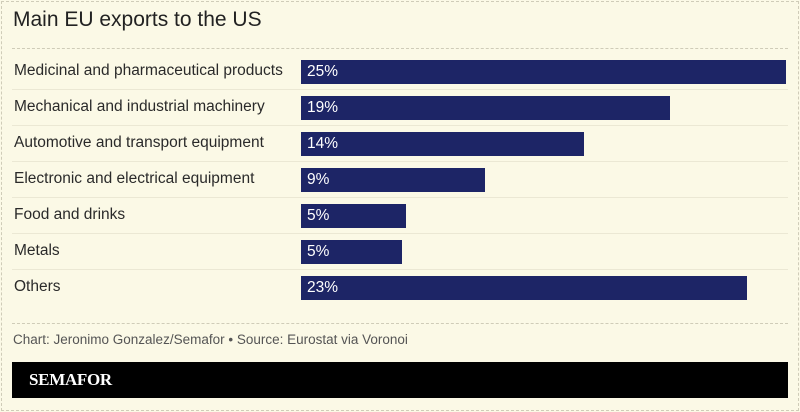  Describe the element at coordinates (323, 71) in the screenshot. I see `data-label: 25%` at that location.